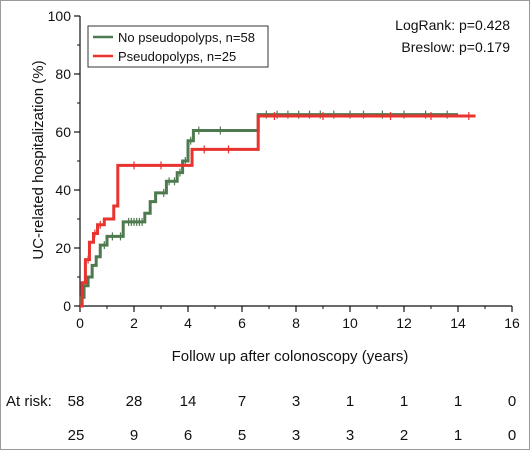  I want to click on y-tick-label: 100, so click(60, 16).